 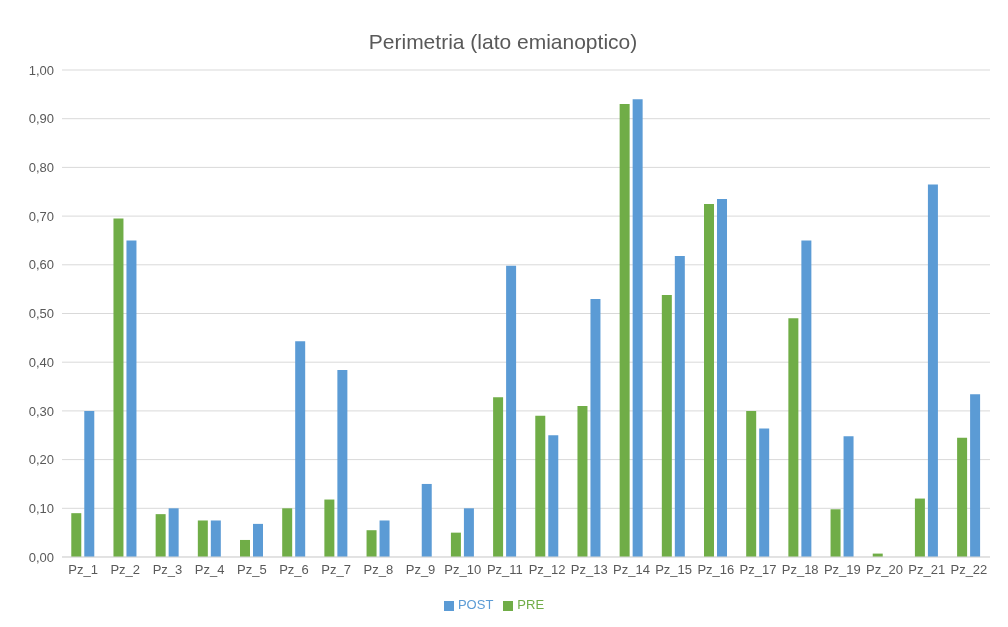 What do you see at coordinates (758, 570) in the screenshot?
I see `x-tick-label: Pz_17` at bounding box center [758, 570].